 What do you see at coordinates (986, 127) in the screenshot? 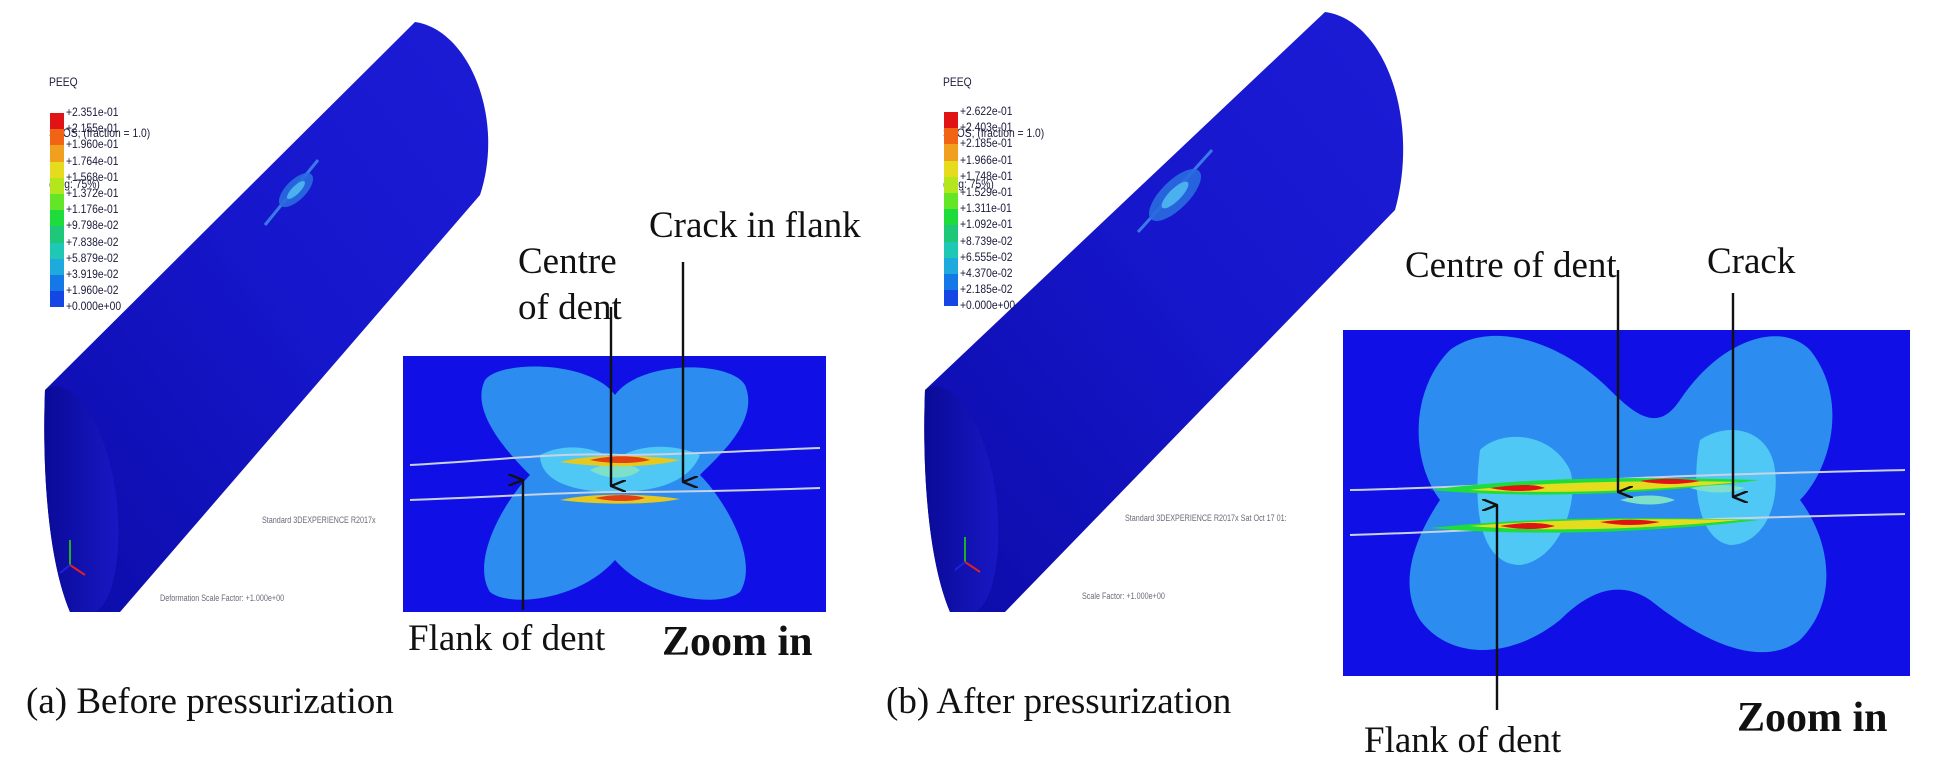
I see `legend-b-value: +2.403e-01` at bounding box center [986, 127].